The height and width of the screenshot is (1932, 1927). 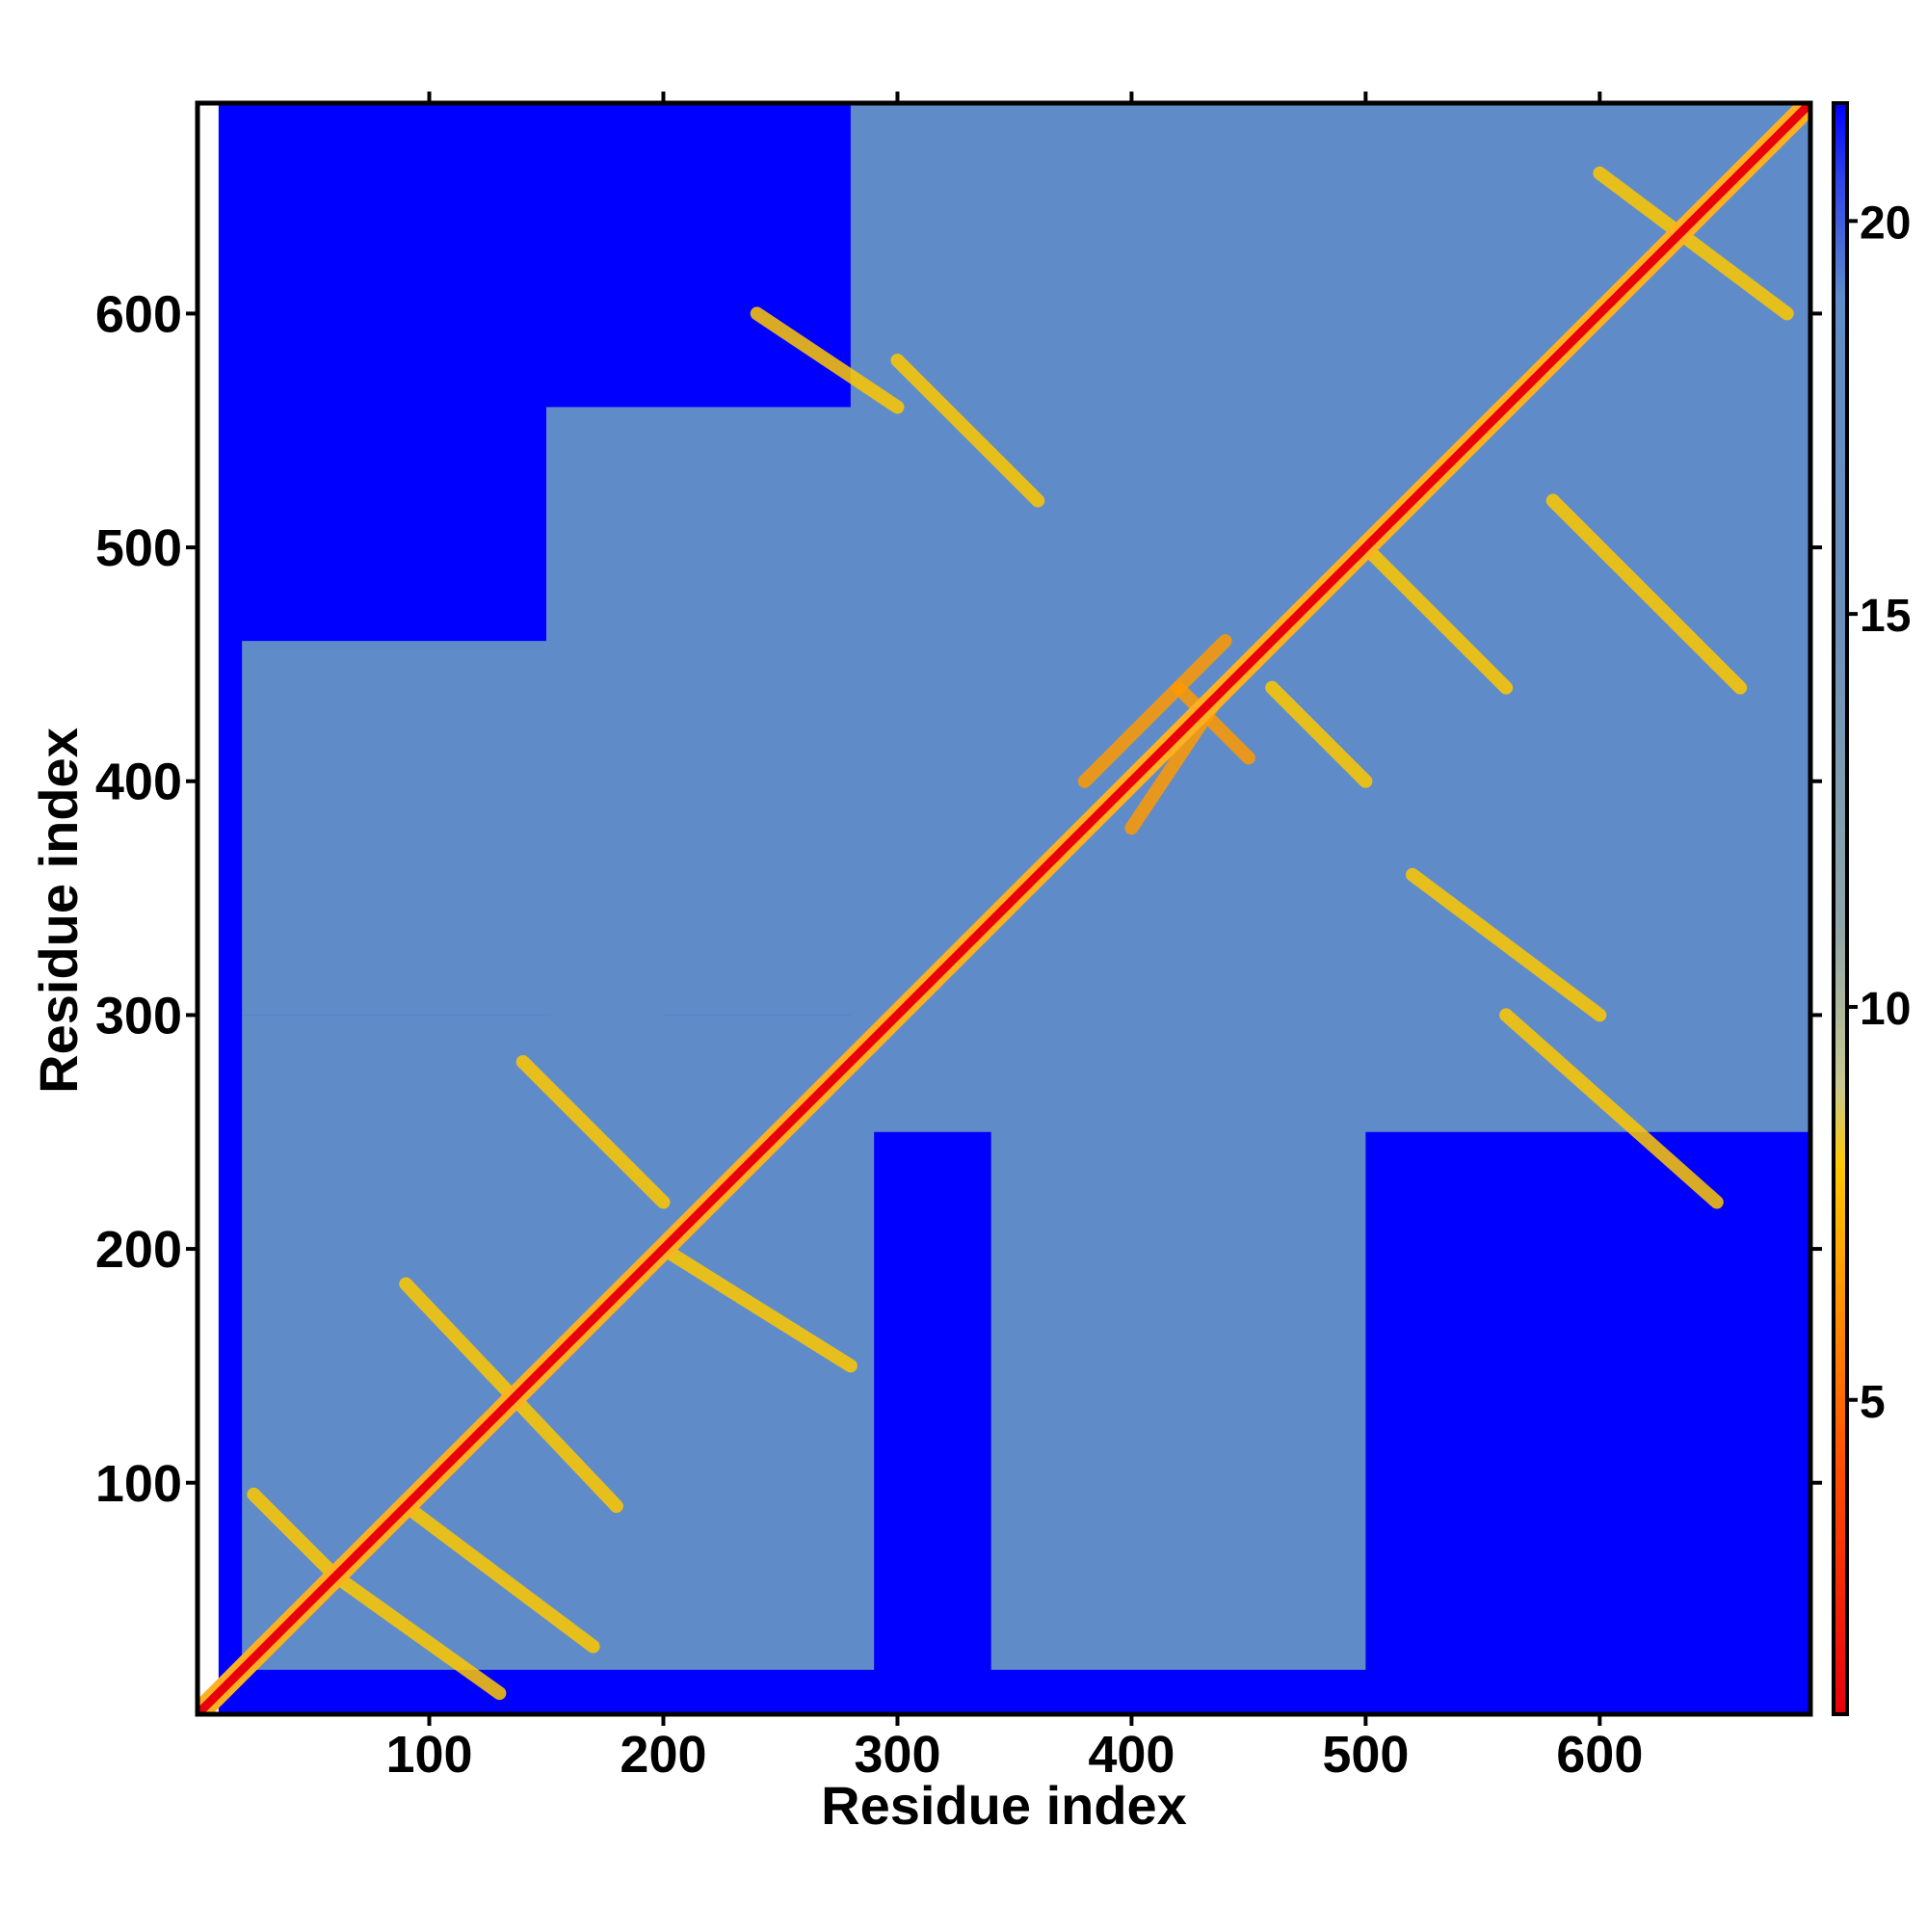 I want to click on heatmap-region, so click(x=453, y=828).